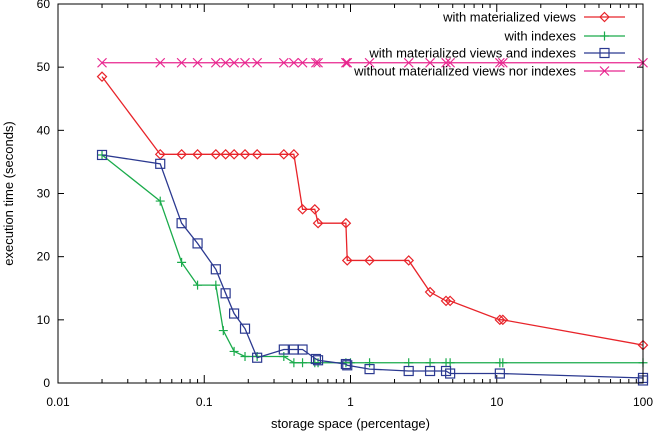  I want to click on legend-label: with indexes, so click(539, 36).